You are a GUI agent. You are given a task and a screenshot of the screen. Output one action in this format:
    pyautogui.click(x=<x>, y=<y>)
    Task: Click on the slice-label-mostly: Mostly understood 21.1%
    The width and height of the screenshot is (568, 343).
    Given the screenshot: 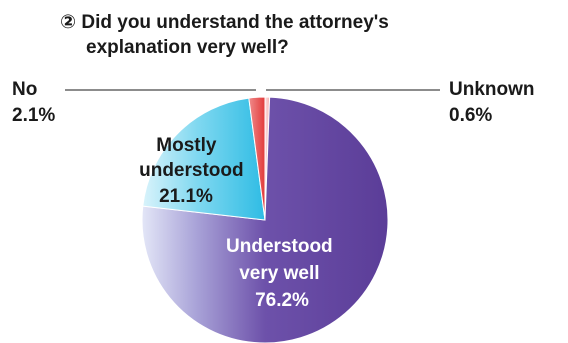 What is the action you would take?
    pyautogui.click(x=194, y=171)
    